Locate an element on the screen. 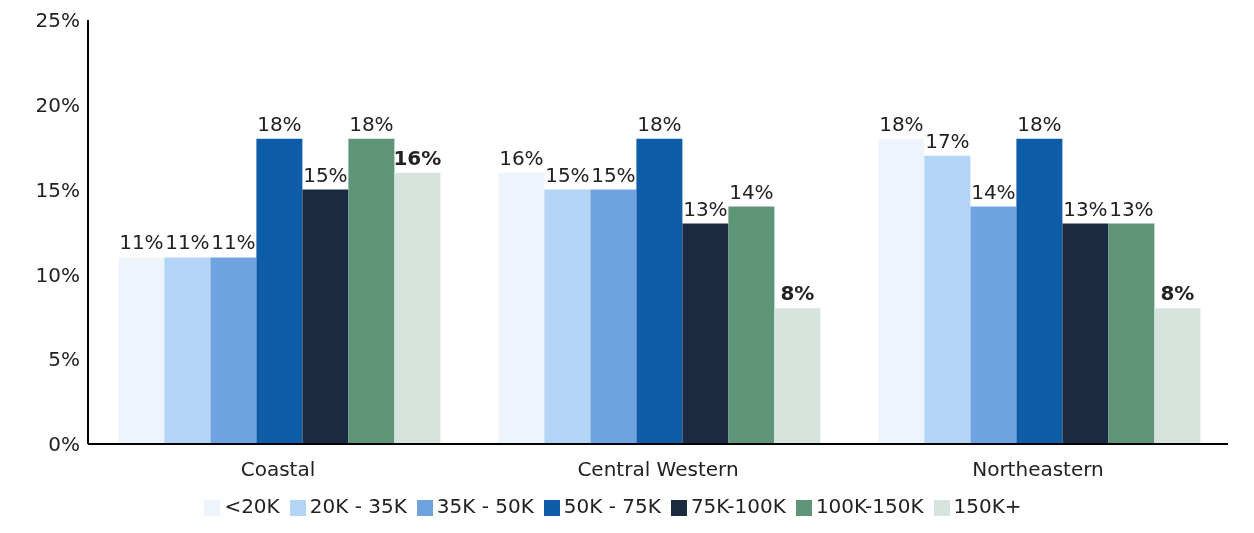 Image resolution: width=1254 pixels, height=533 pixels. legend-label: 35K - 50K is located at coordinates (485, 506).